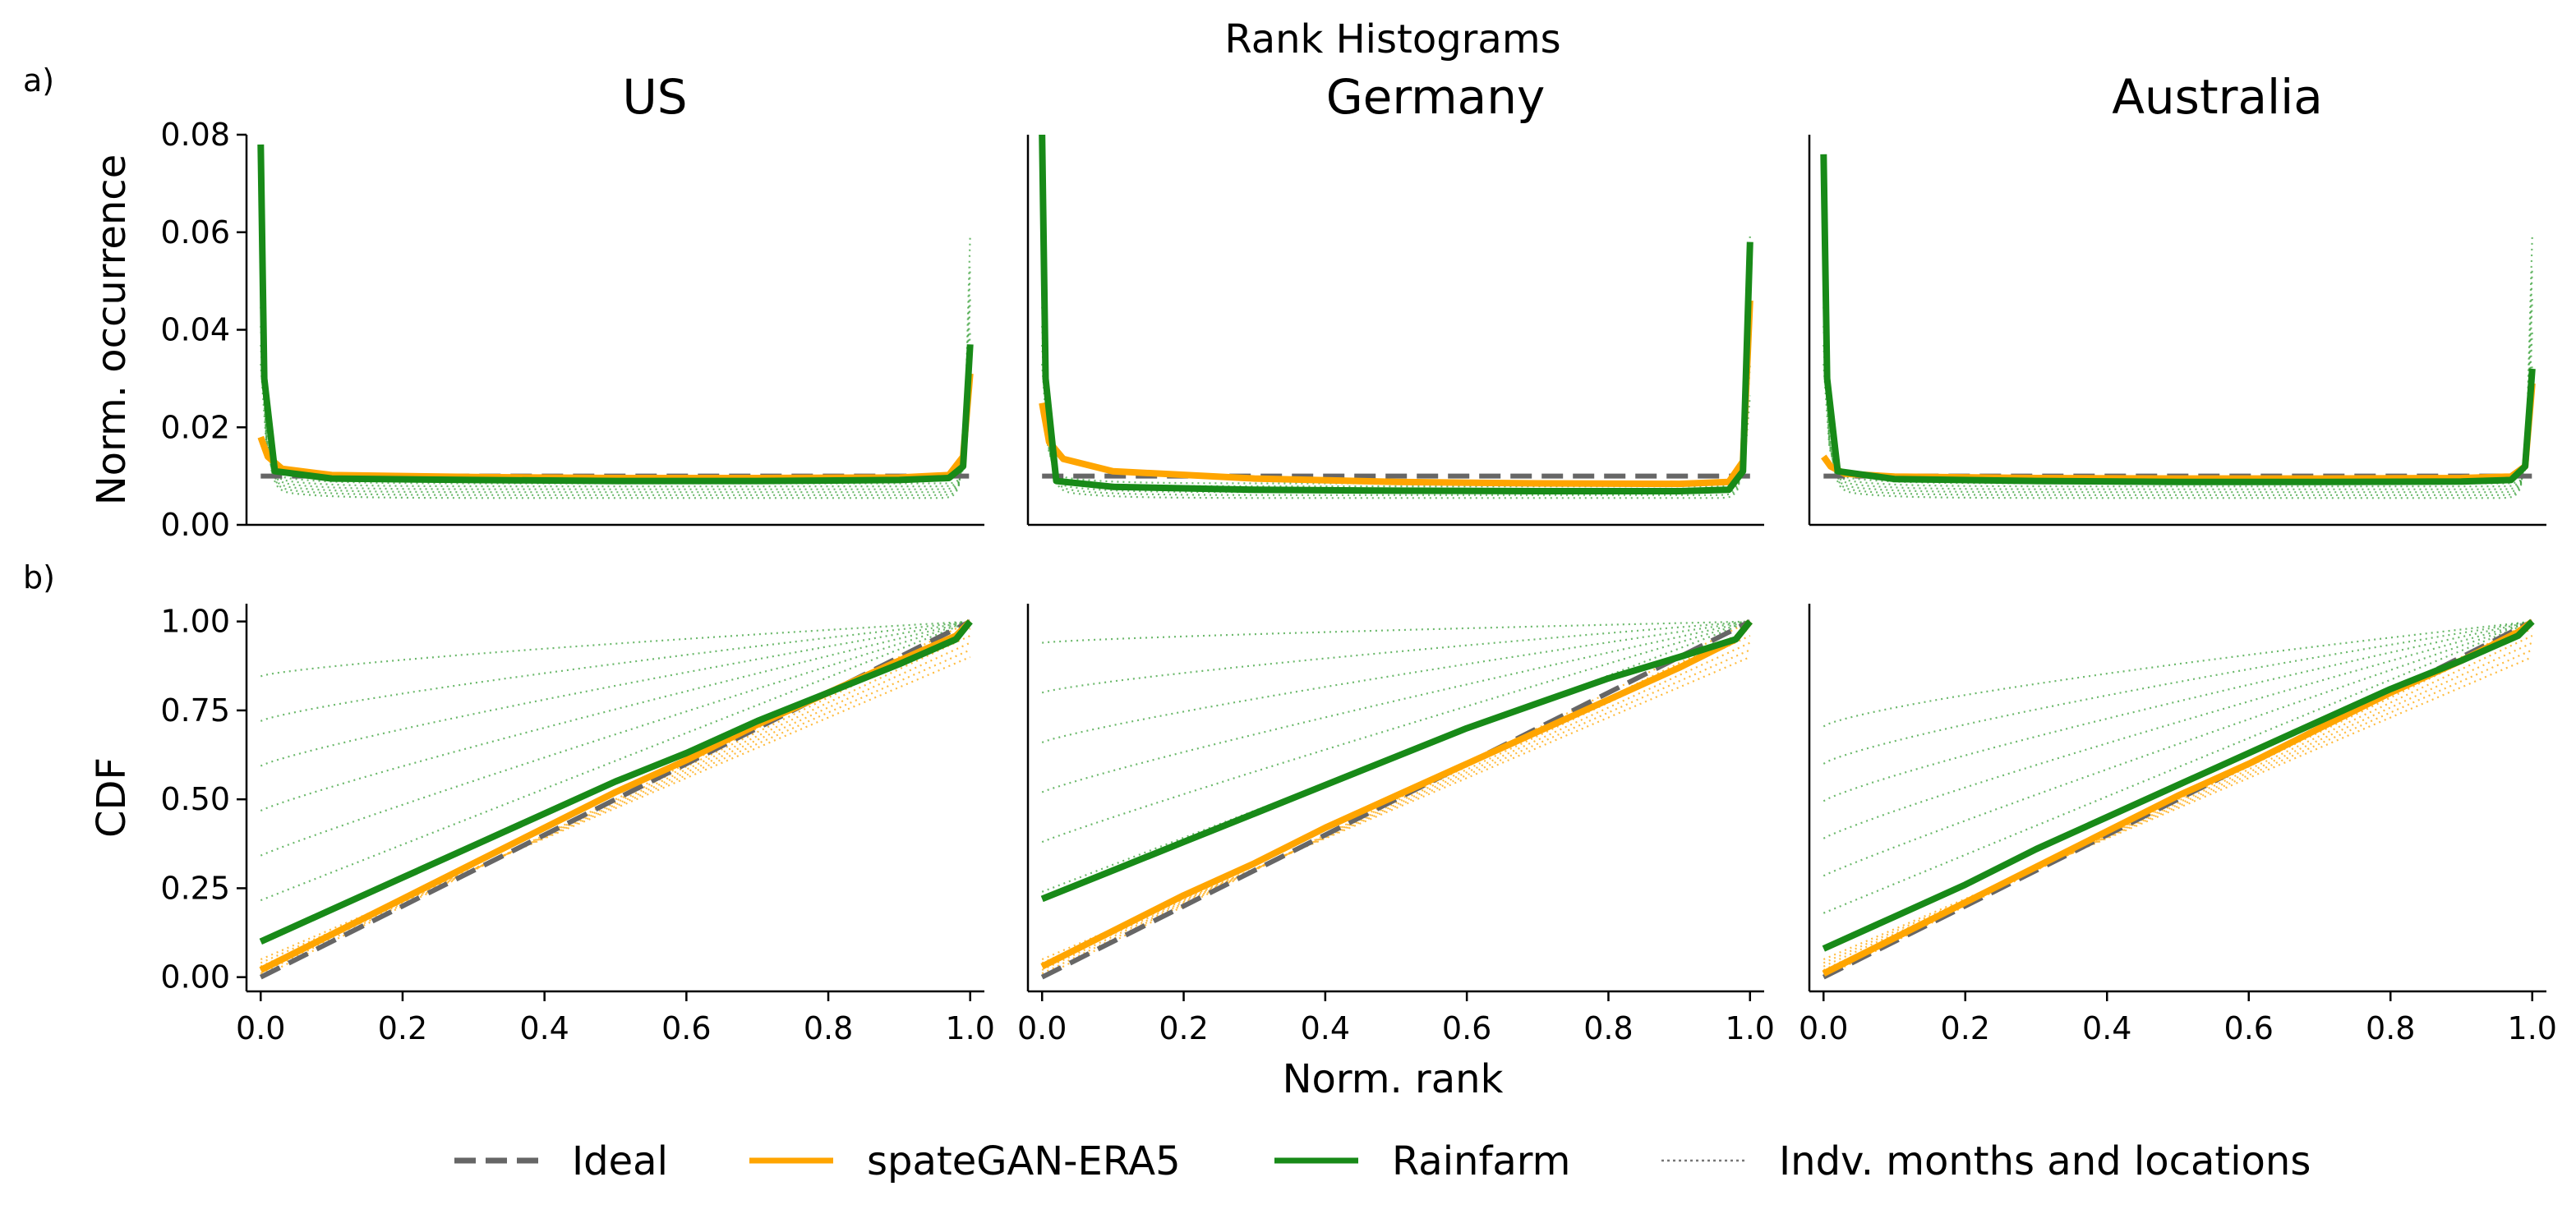  I want to click on row-b-australia-xtick-label: 0.0, so click(1823, 1028).